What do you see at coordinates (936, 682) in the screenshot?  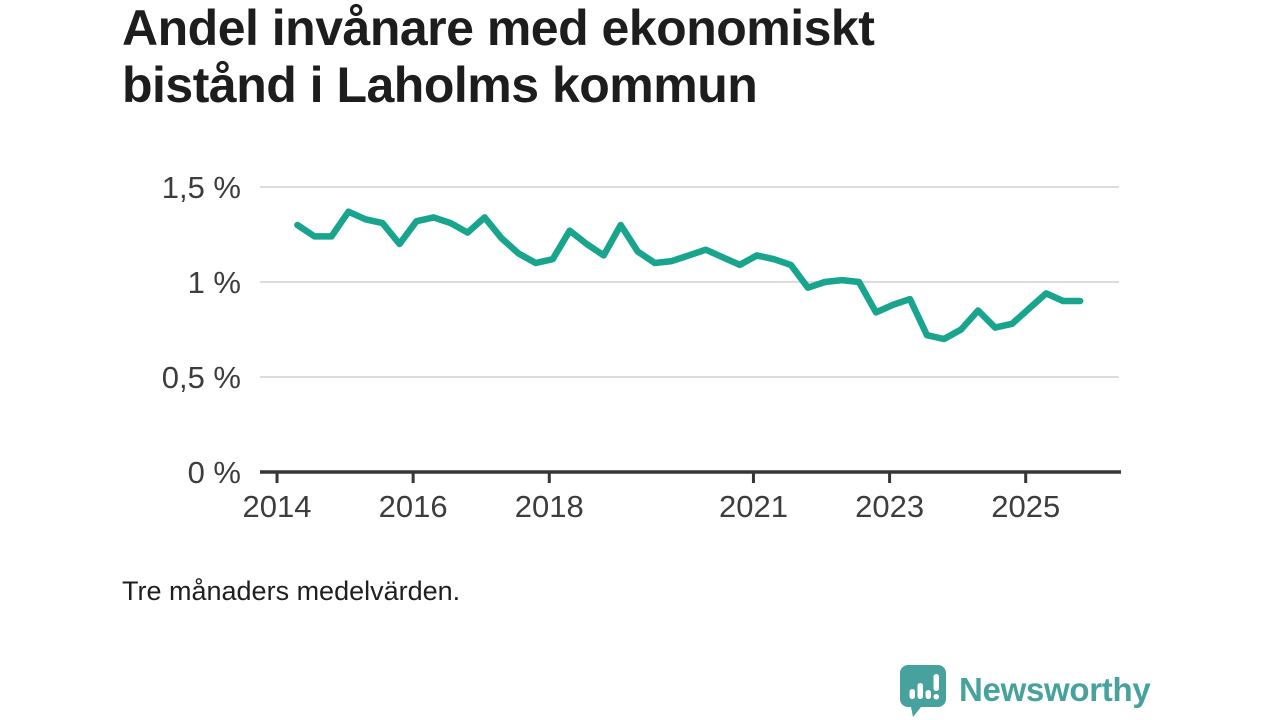 I see `exclamation-bar` at bounding box center [936, 682].